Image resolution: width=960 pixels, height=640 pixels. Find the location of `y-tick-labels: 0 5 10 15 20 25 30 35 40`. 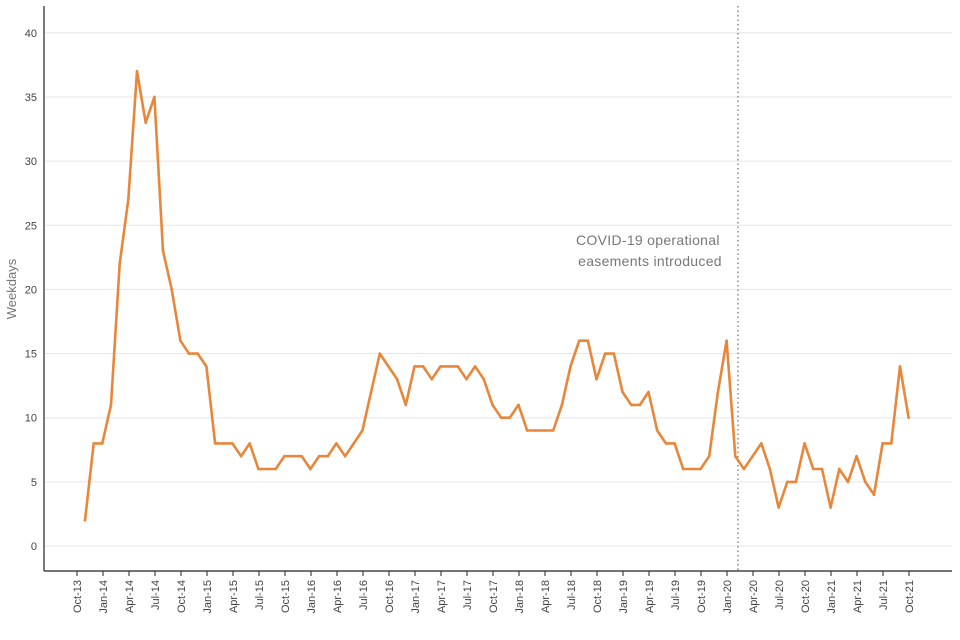

y-tick-labels: 0 5 10 15 20 25 30 35 40 is located at coordinates (31, 290).